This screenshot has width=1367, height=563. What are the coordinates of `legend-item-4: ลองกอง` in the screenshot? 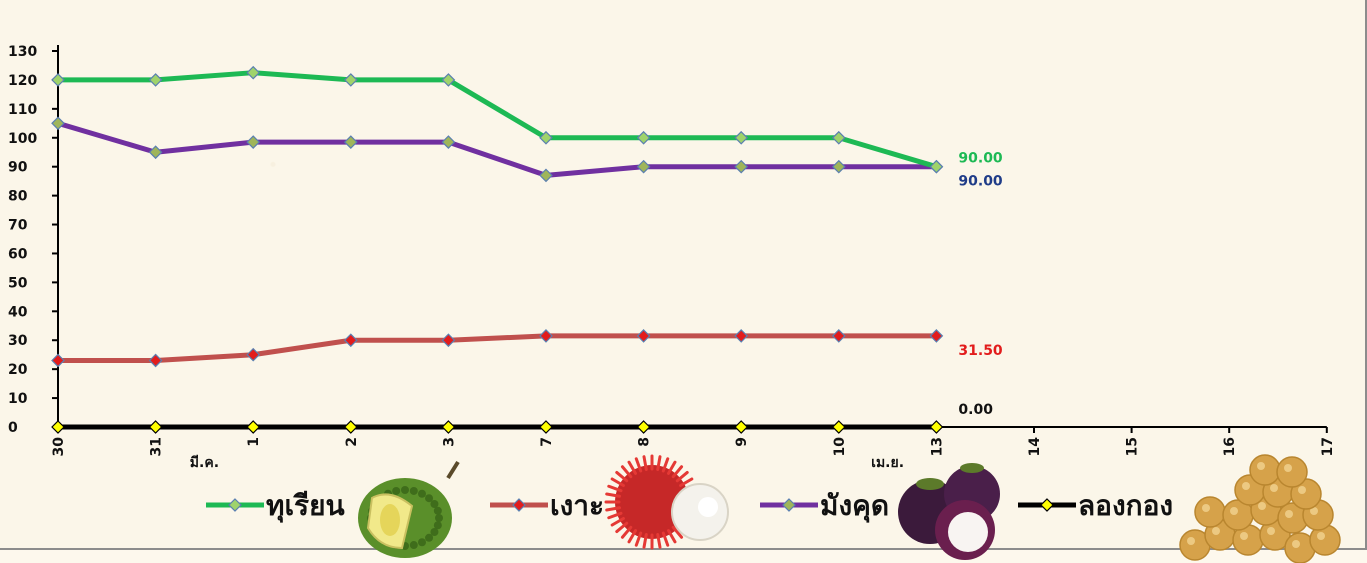 It's located at (1095, 505).